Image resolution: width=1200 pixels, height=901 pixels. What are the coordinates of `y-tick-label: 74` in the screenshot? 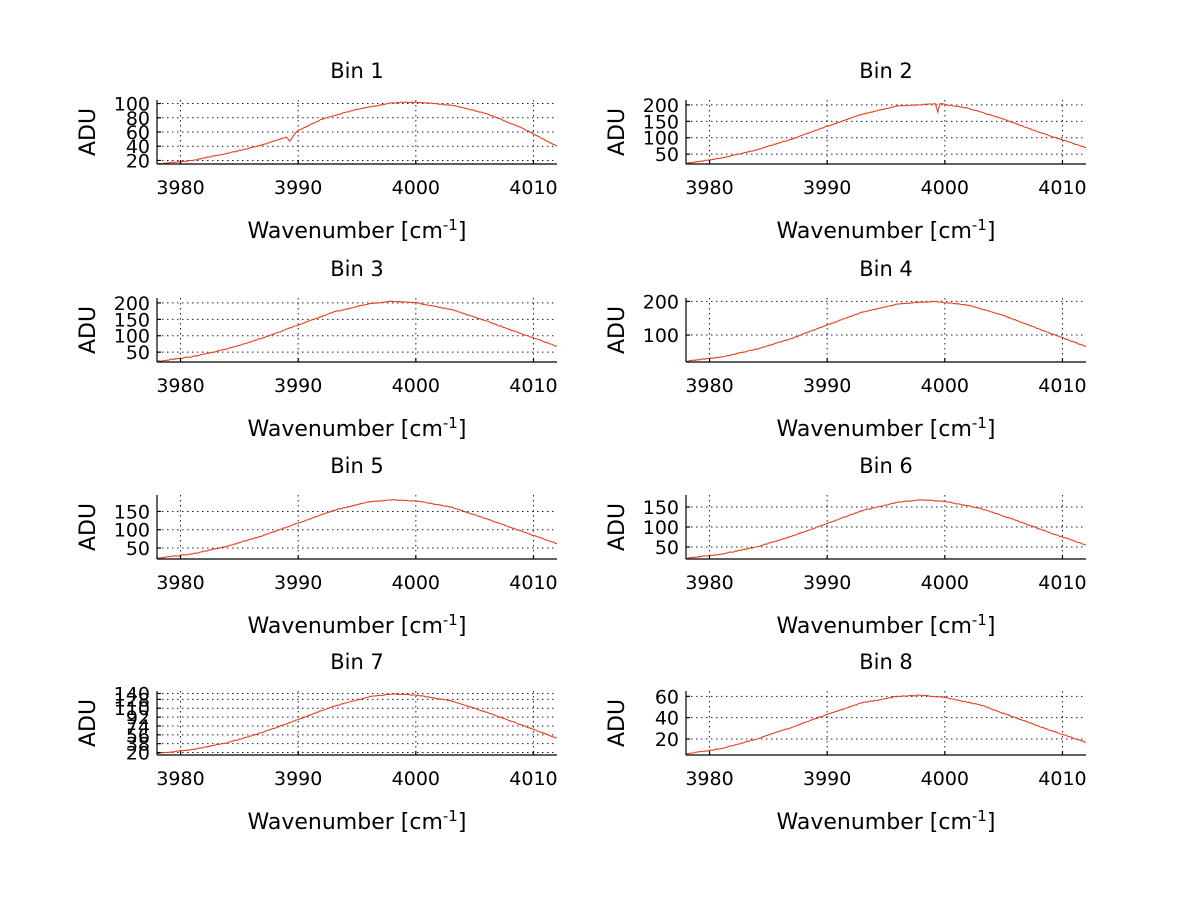 It's located at (138, 727).